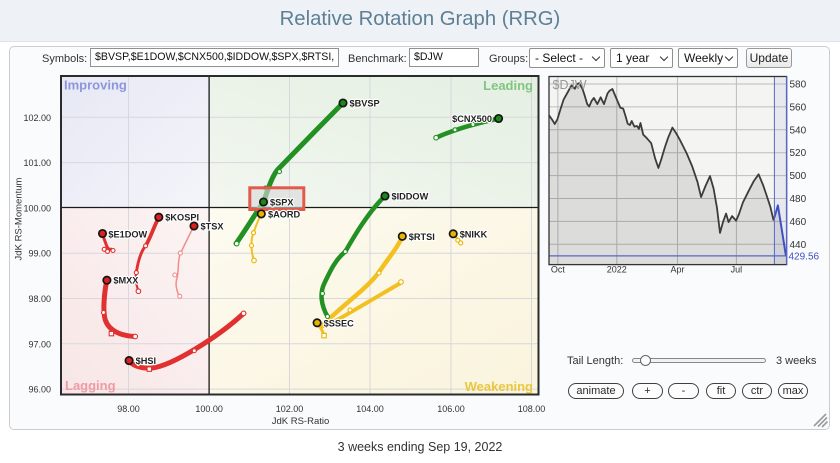  I want to click on svg-text: Jul, so click(737, 270).